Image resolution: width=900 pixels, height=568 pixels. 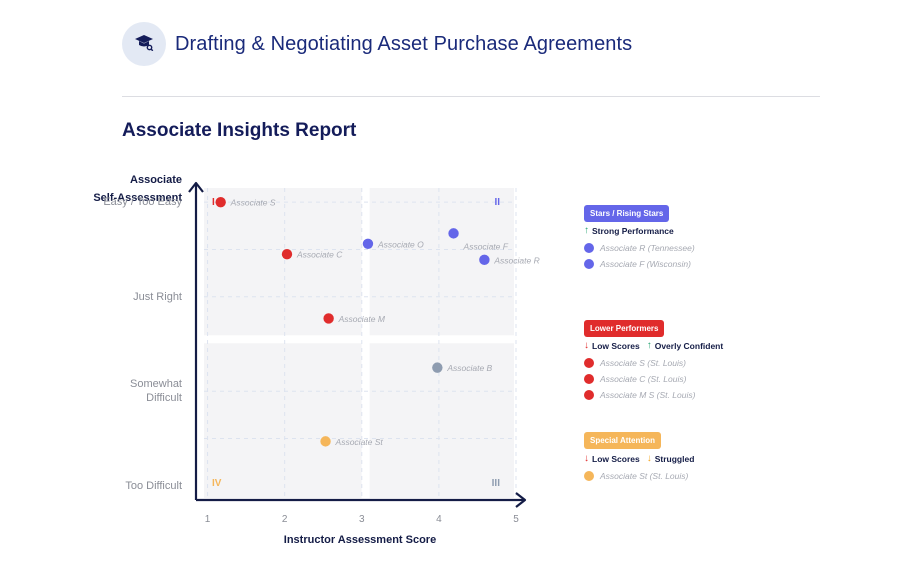 I want to click on x-tick-label: 4, so click(x=439, y=519).